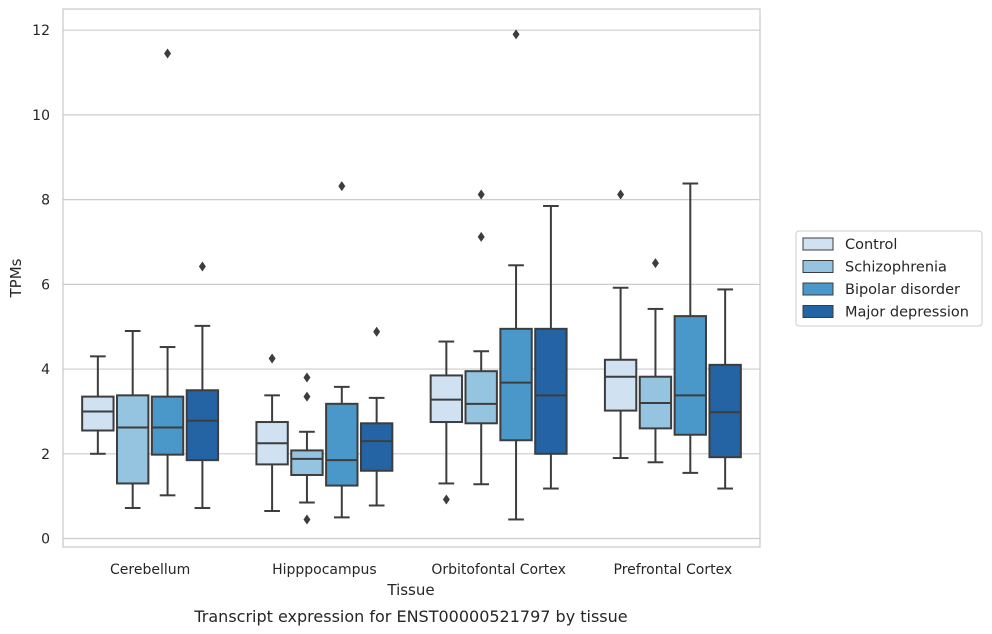 The image size is (992, 634). Describe the element at coordinates (902, 290) in the screenshot. I see `legend-label: Bipolar disorder` at that location.